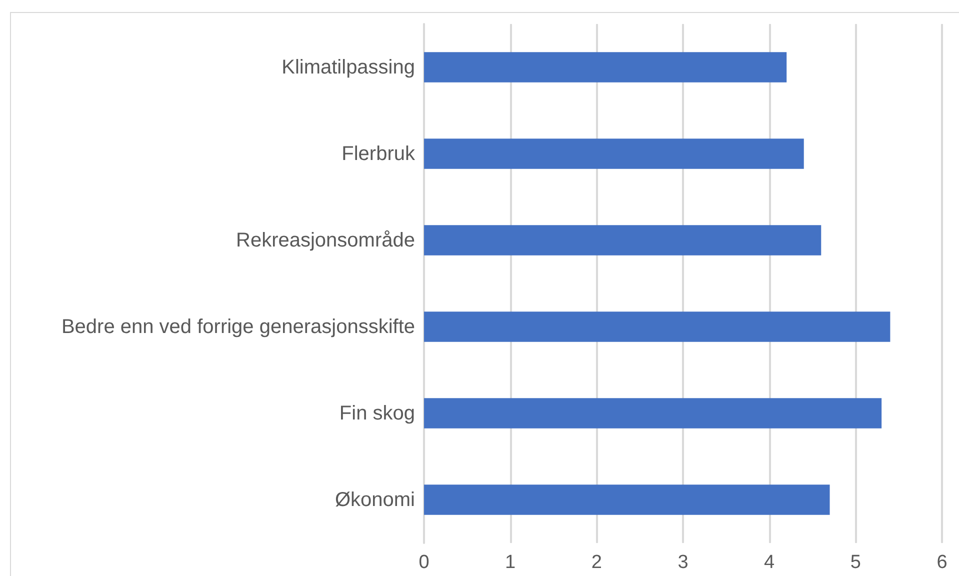 This screenshot has width=959, height=576. What do you see at coordinates (238, 327) in the screenshot?
I see `y-tick-label: Bedre enn ved forrige generasjonsskifte` at bounding box center [238, 327].